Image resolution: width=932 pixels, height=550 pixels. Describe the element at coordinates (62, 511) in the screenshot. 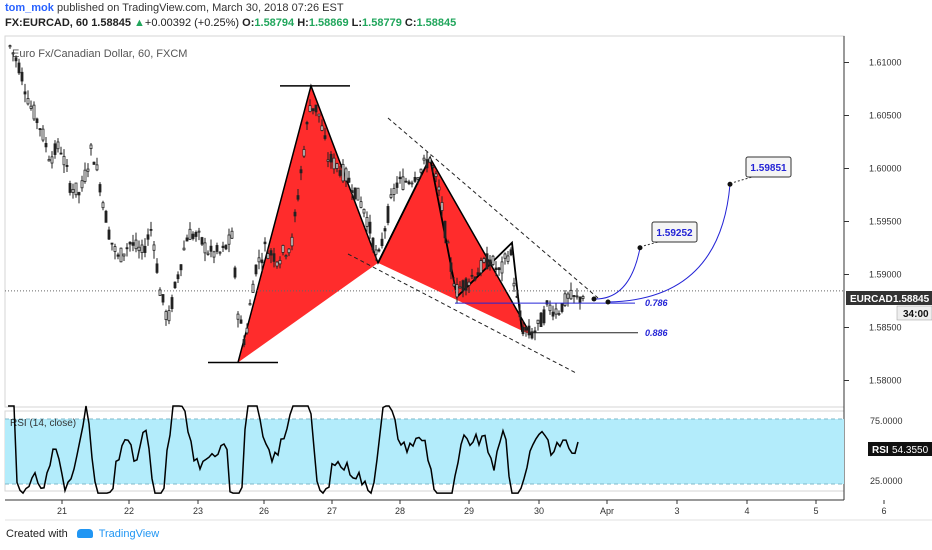

I see `x-tick-label: 21` at that location.